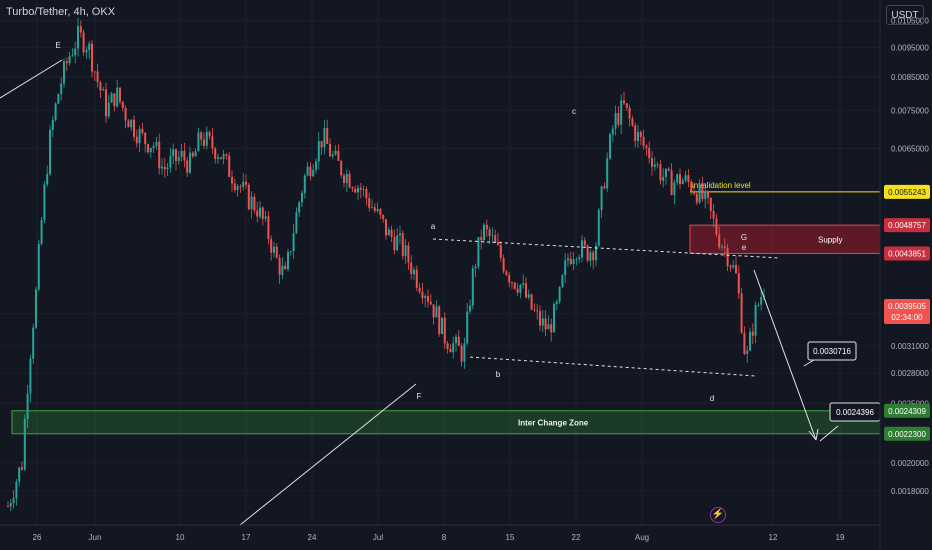  Describe the element at coordinates (95, 537) in the screenshot. I see `time-tick-label: Jun` at that location.